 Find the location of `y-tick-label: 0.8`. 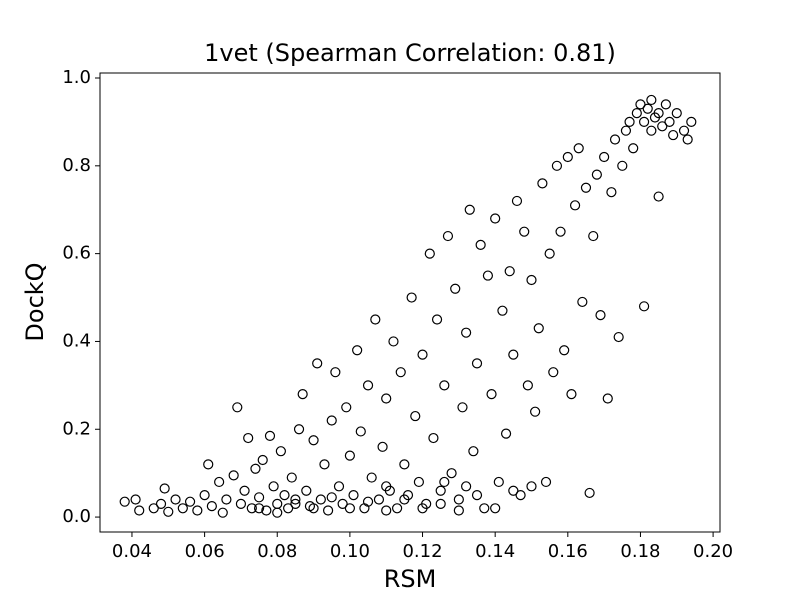

y-tick-label: 0.8 is located at coordinates (76, 165).